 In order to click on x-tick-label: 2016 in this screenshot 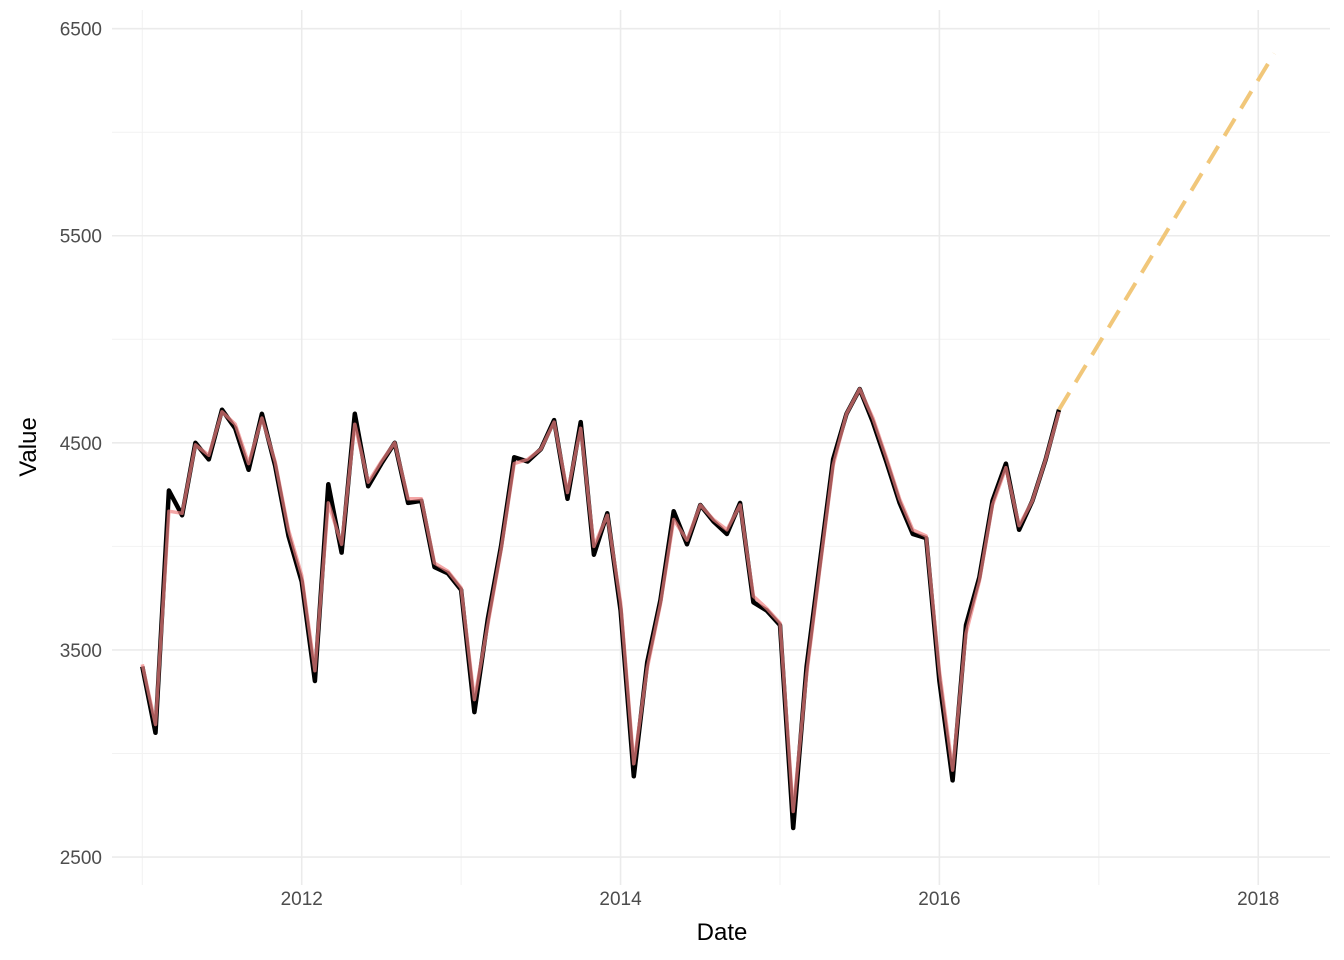, I will do `click(939, 899)`.